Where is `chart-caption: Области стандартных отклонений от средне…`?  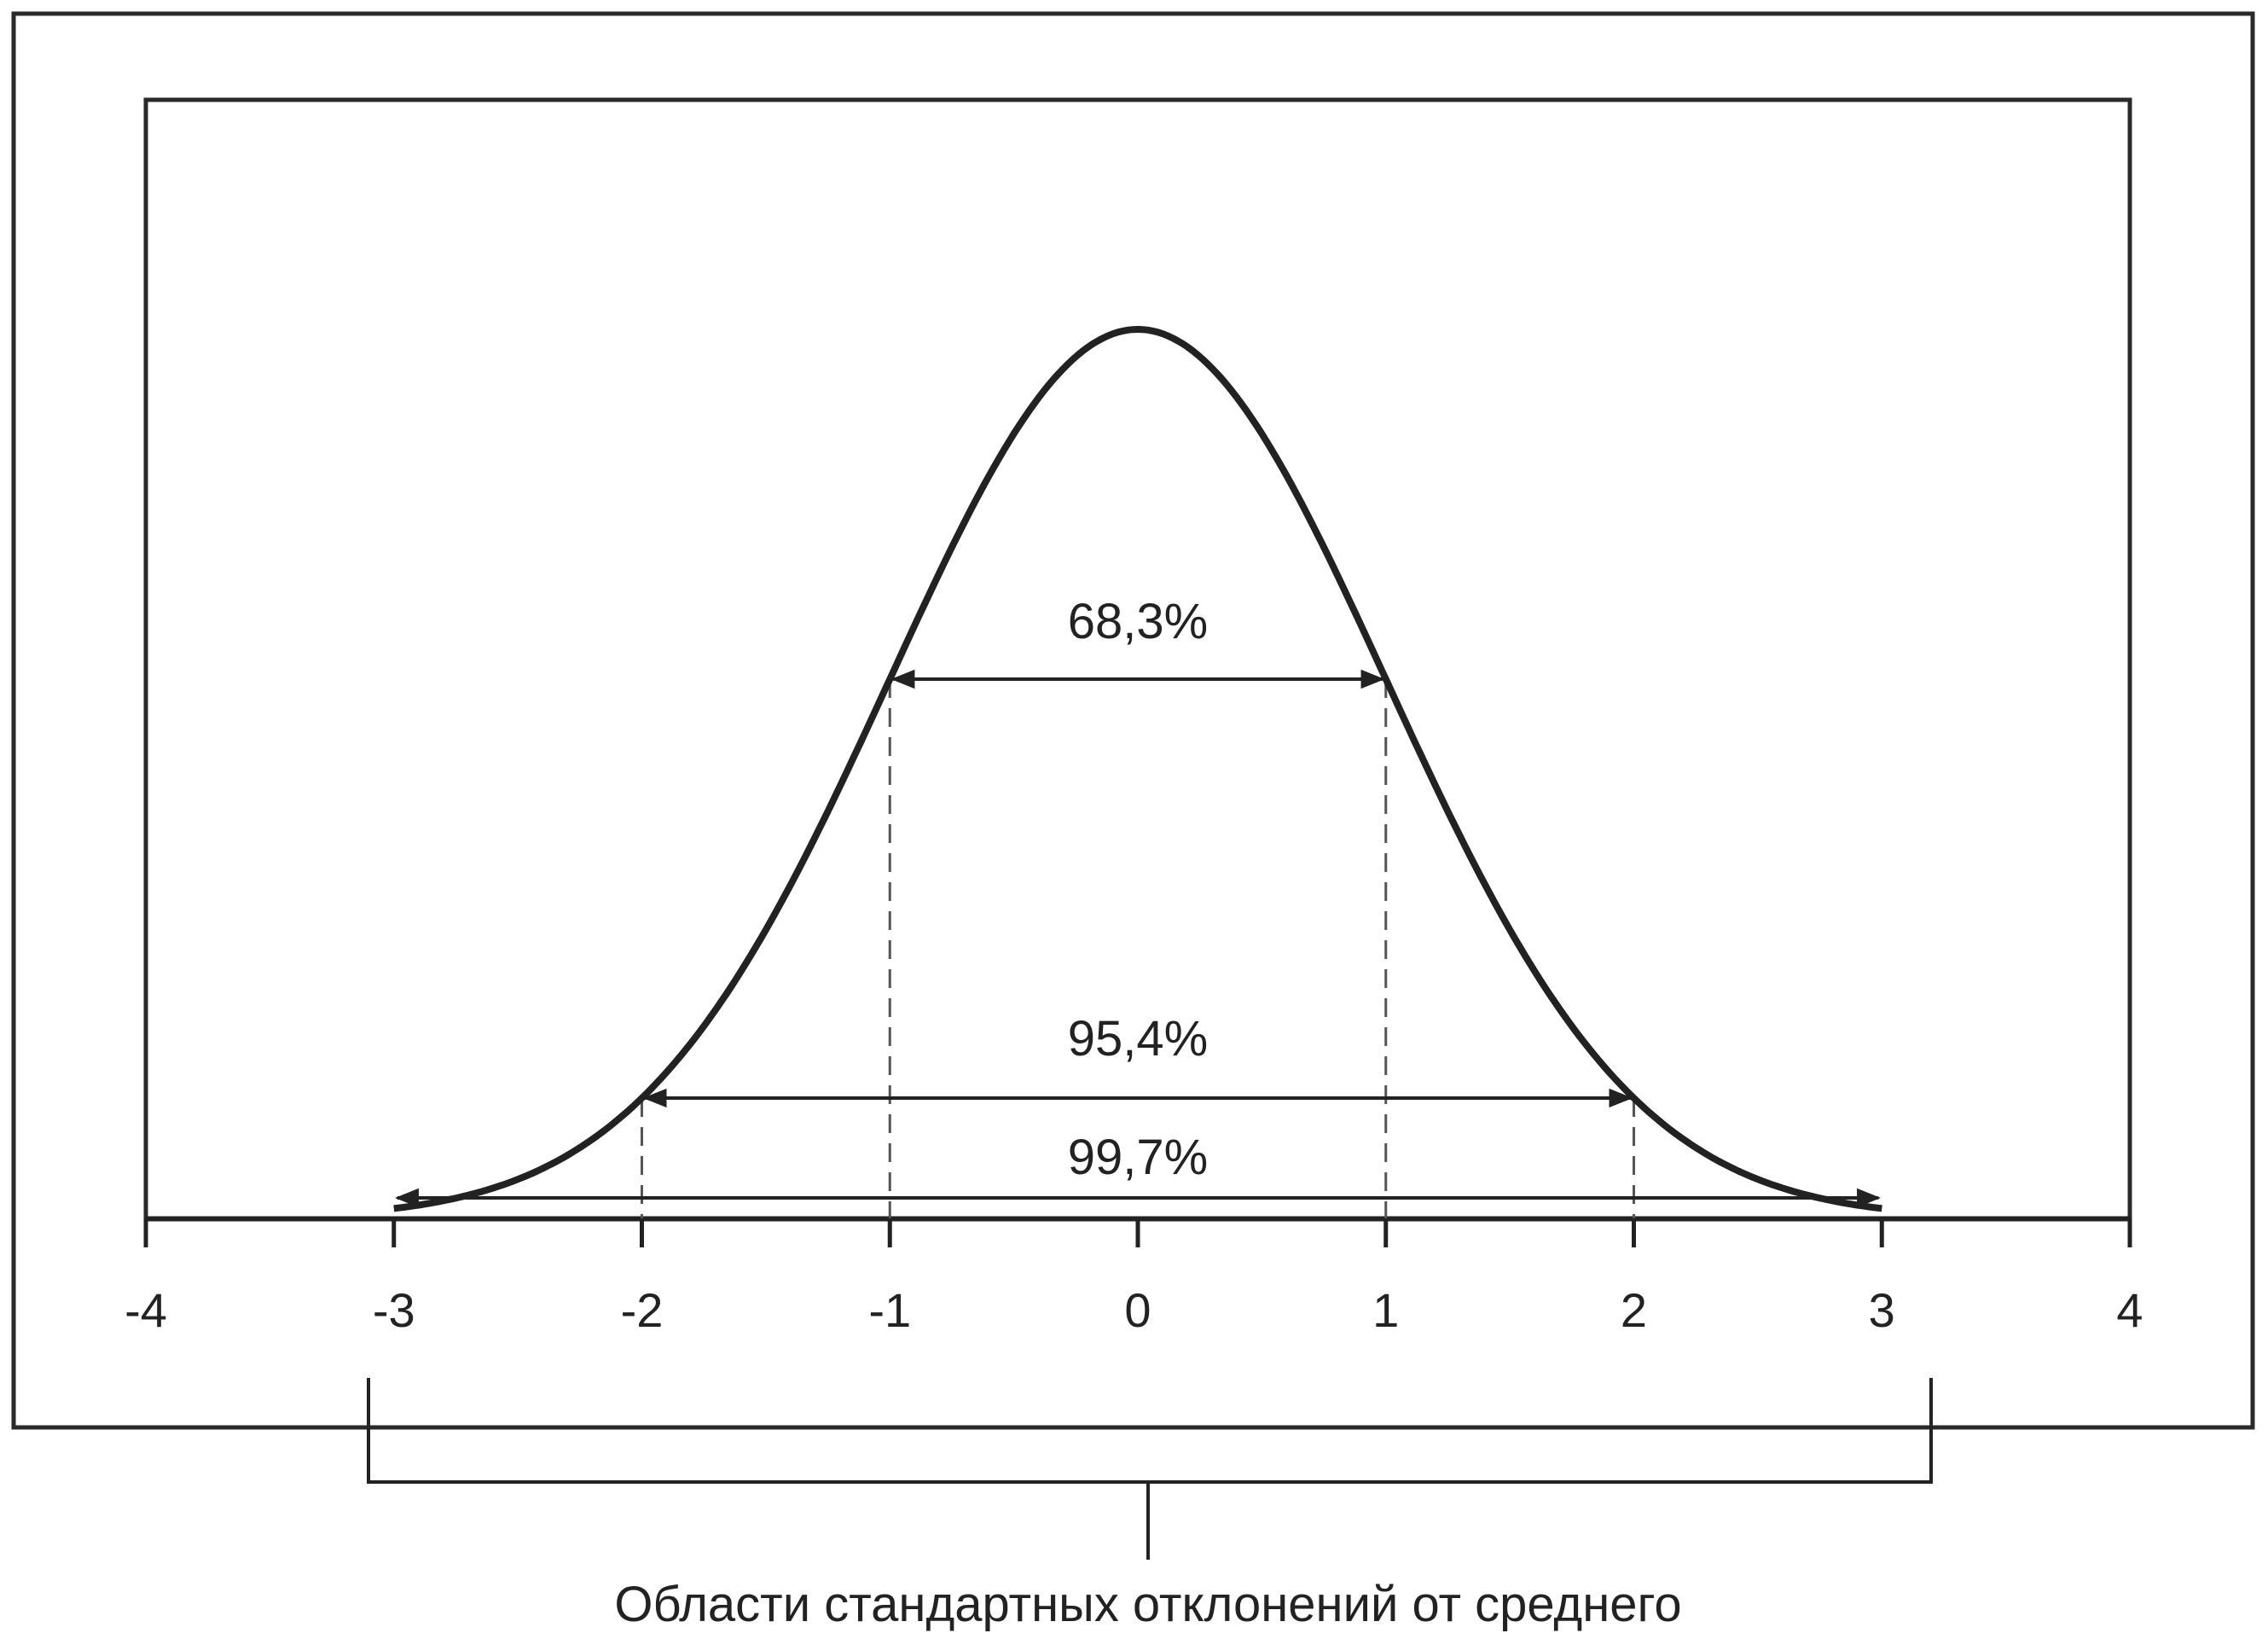
chart-caption: Области стандартных отклонений от средне… is located at coordinates (1147, 1604).